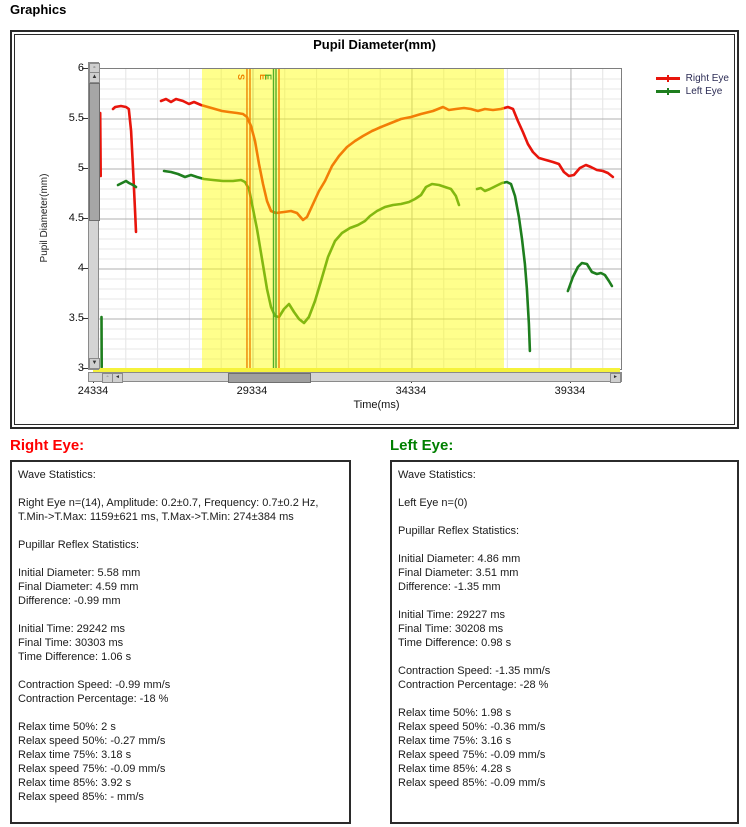  Describe the element at coordinates (93, 391) in the screenshot. I see `x-tick-label: 24334` at that location.